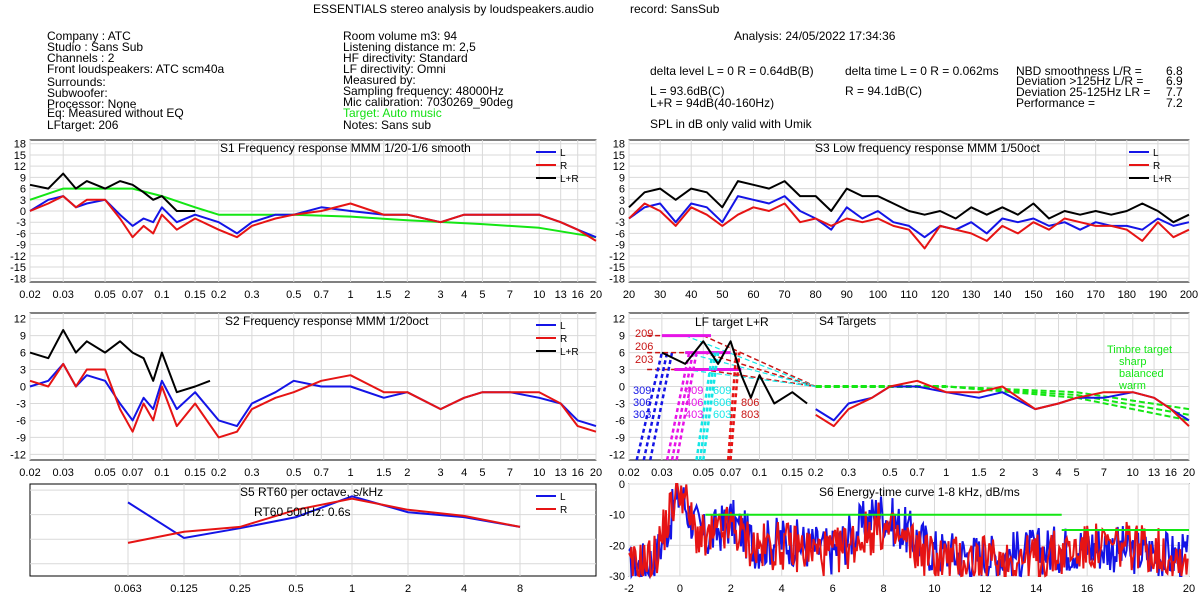  What do you see at coordinates (753, 295) in the screenshot?
I see `s3-xtick: 60` at bounding box center [753, 295].